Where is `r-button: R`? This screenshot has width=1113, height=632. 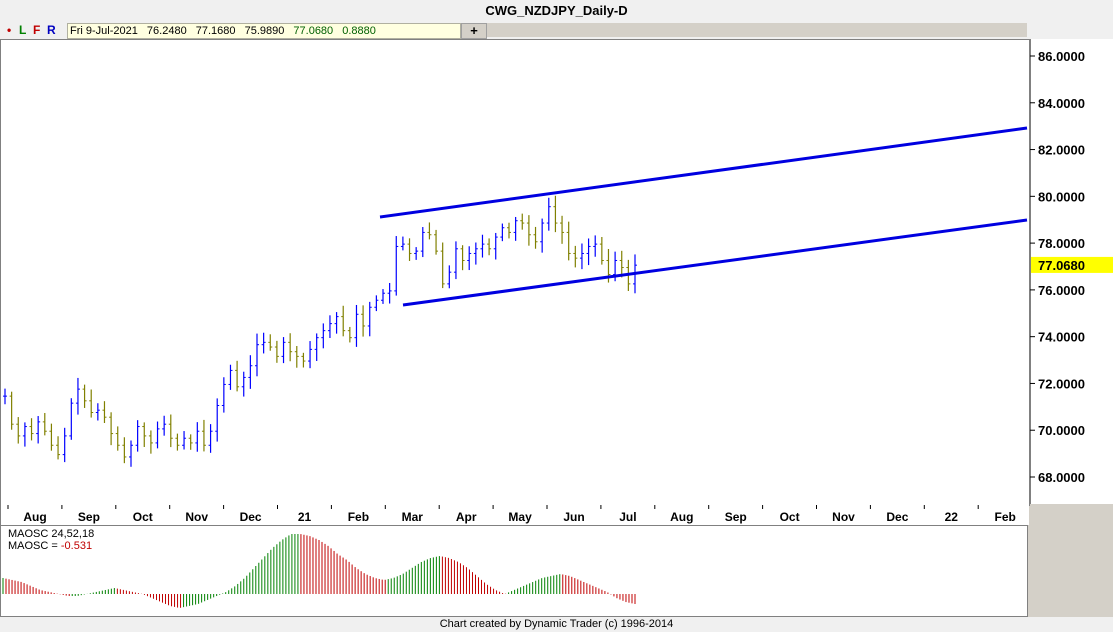 r-button: R is located at coordinates (51, 30).